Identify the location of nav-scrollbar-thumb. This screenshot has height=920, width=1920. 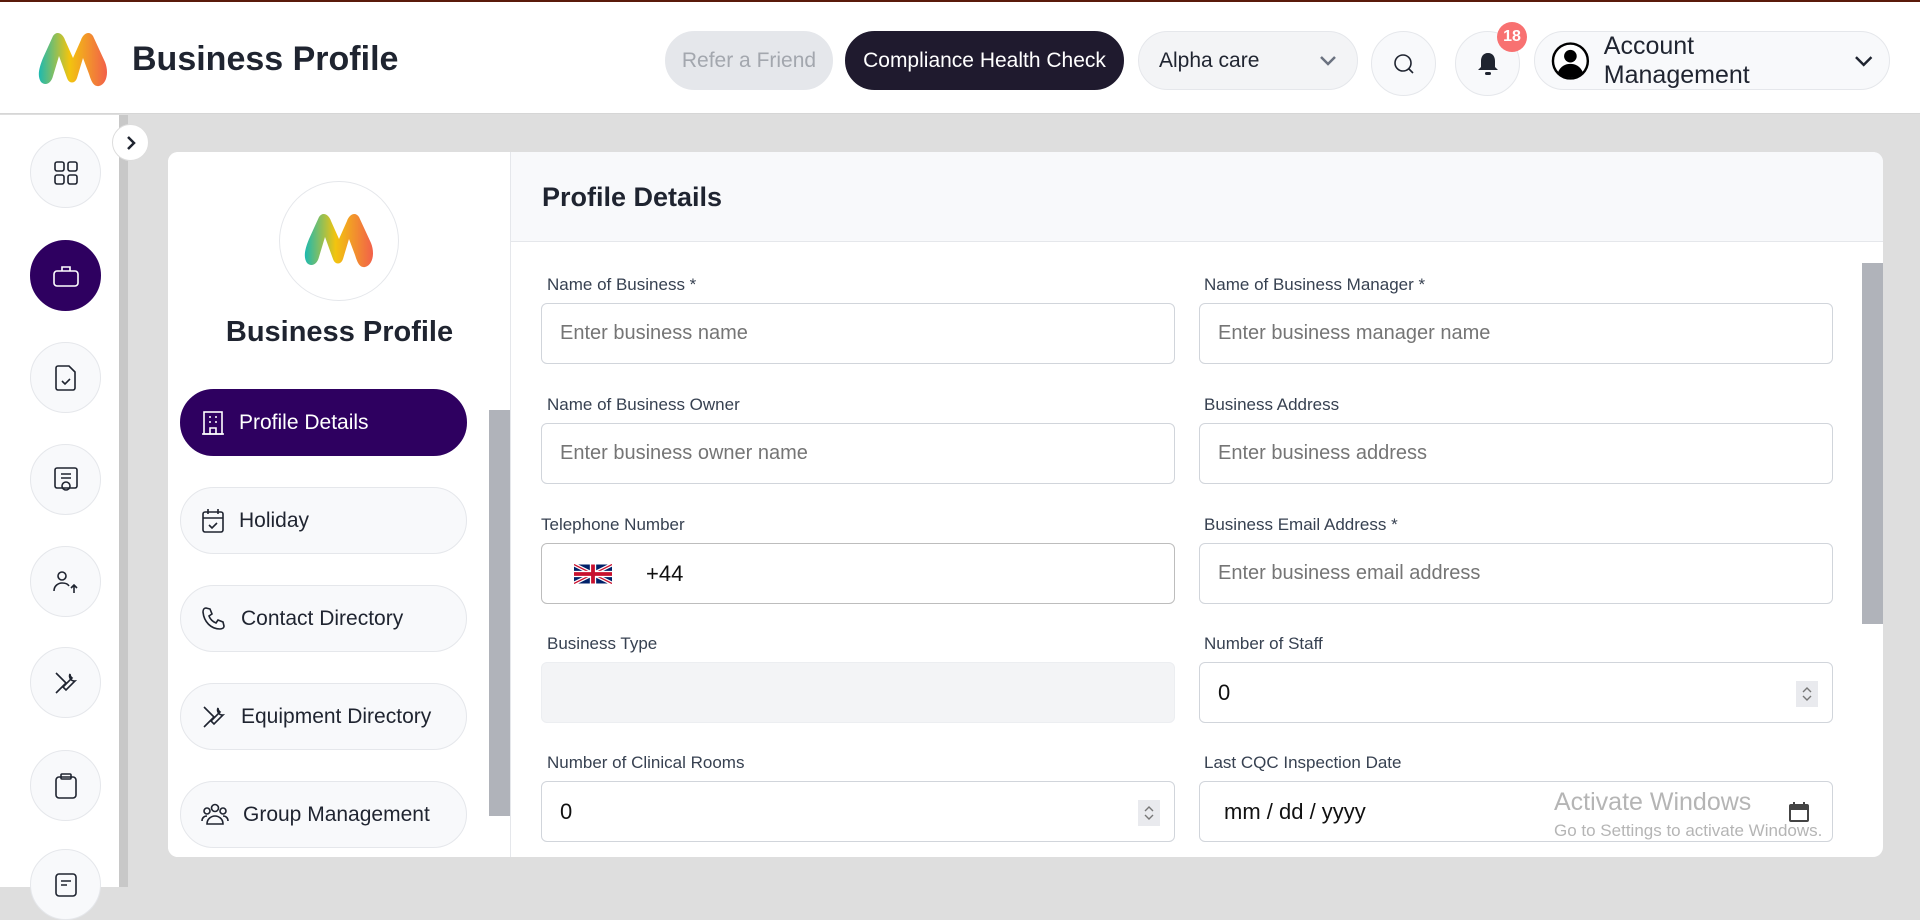
(499, 613).